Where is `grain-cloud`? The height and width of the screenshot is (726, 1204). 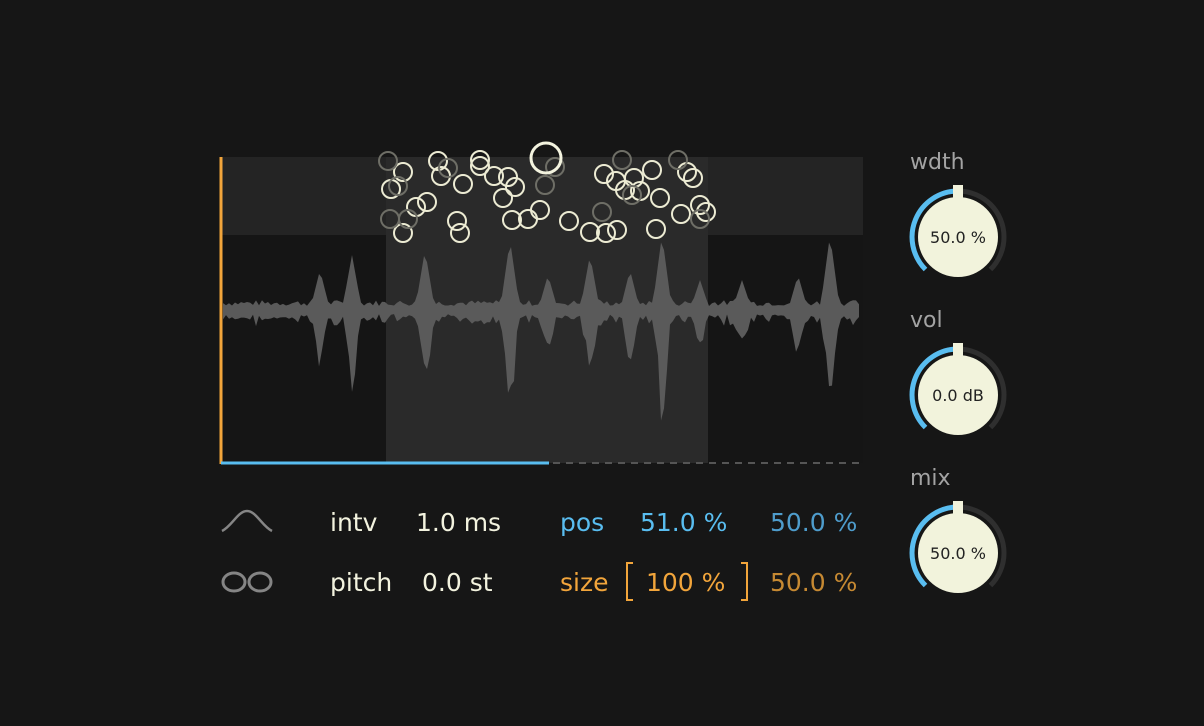
grain-cloud is located at coordinates (547, 196).